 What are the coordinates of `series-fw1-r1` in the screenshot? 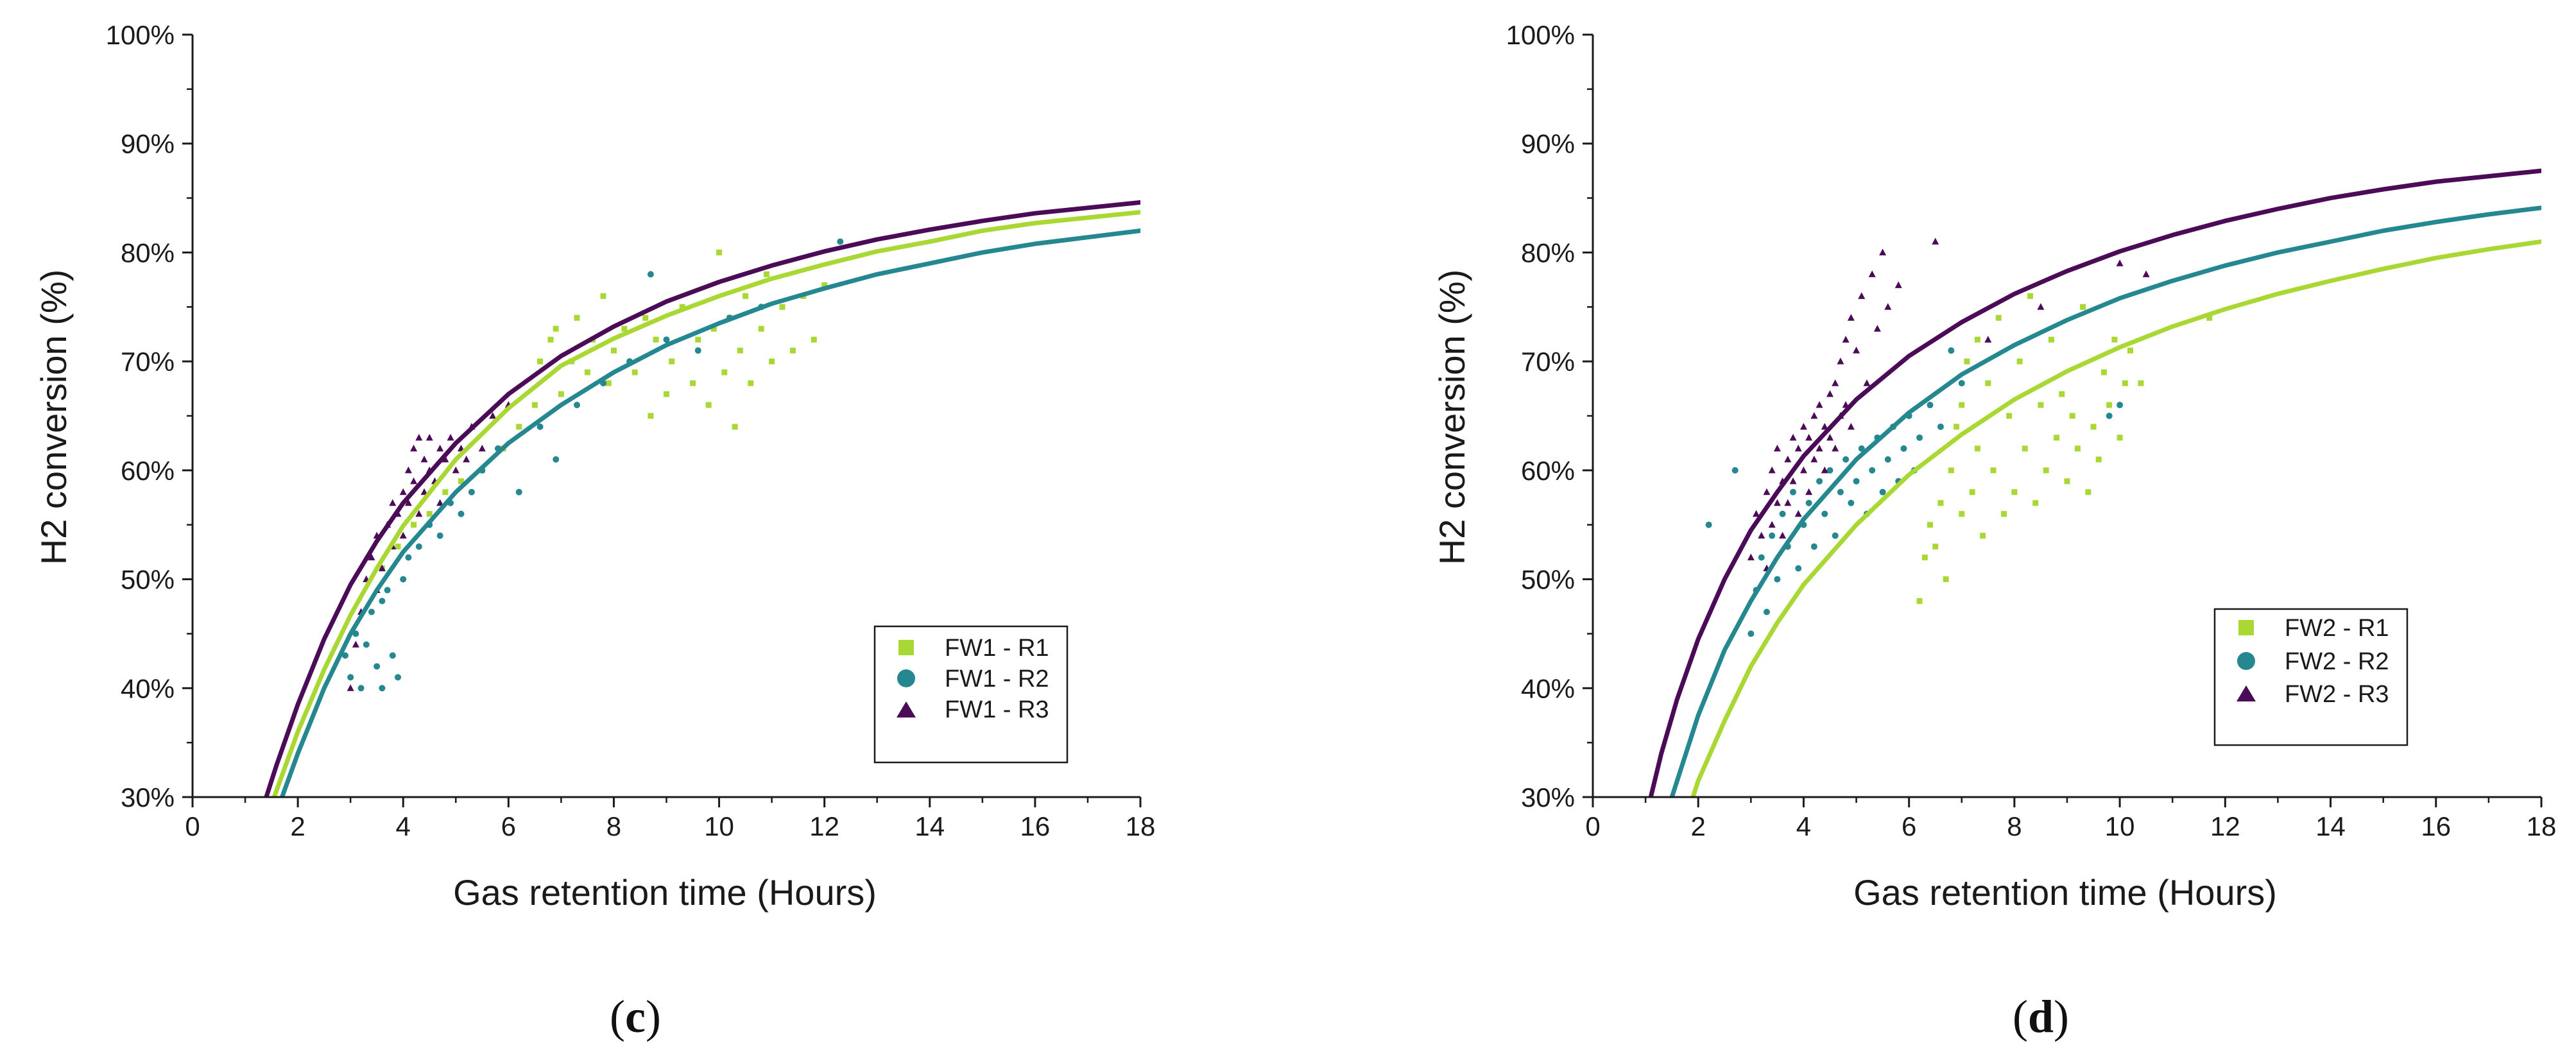 It's located at (603, 410).